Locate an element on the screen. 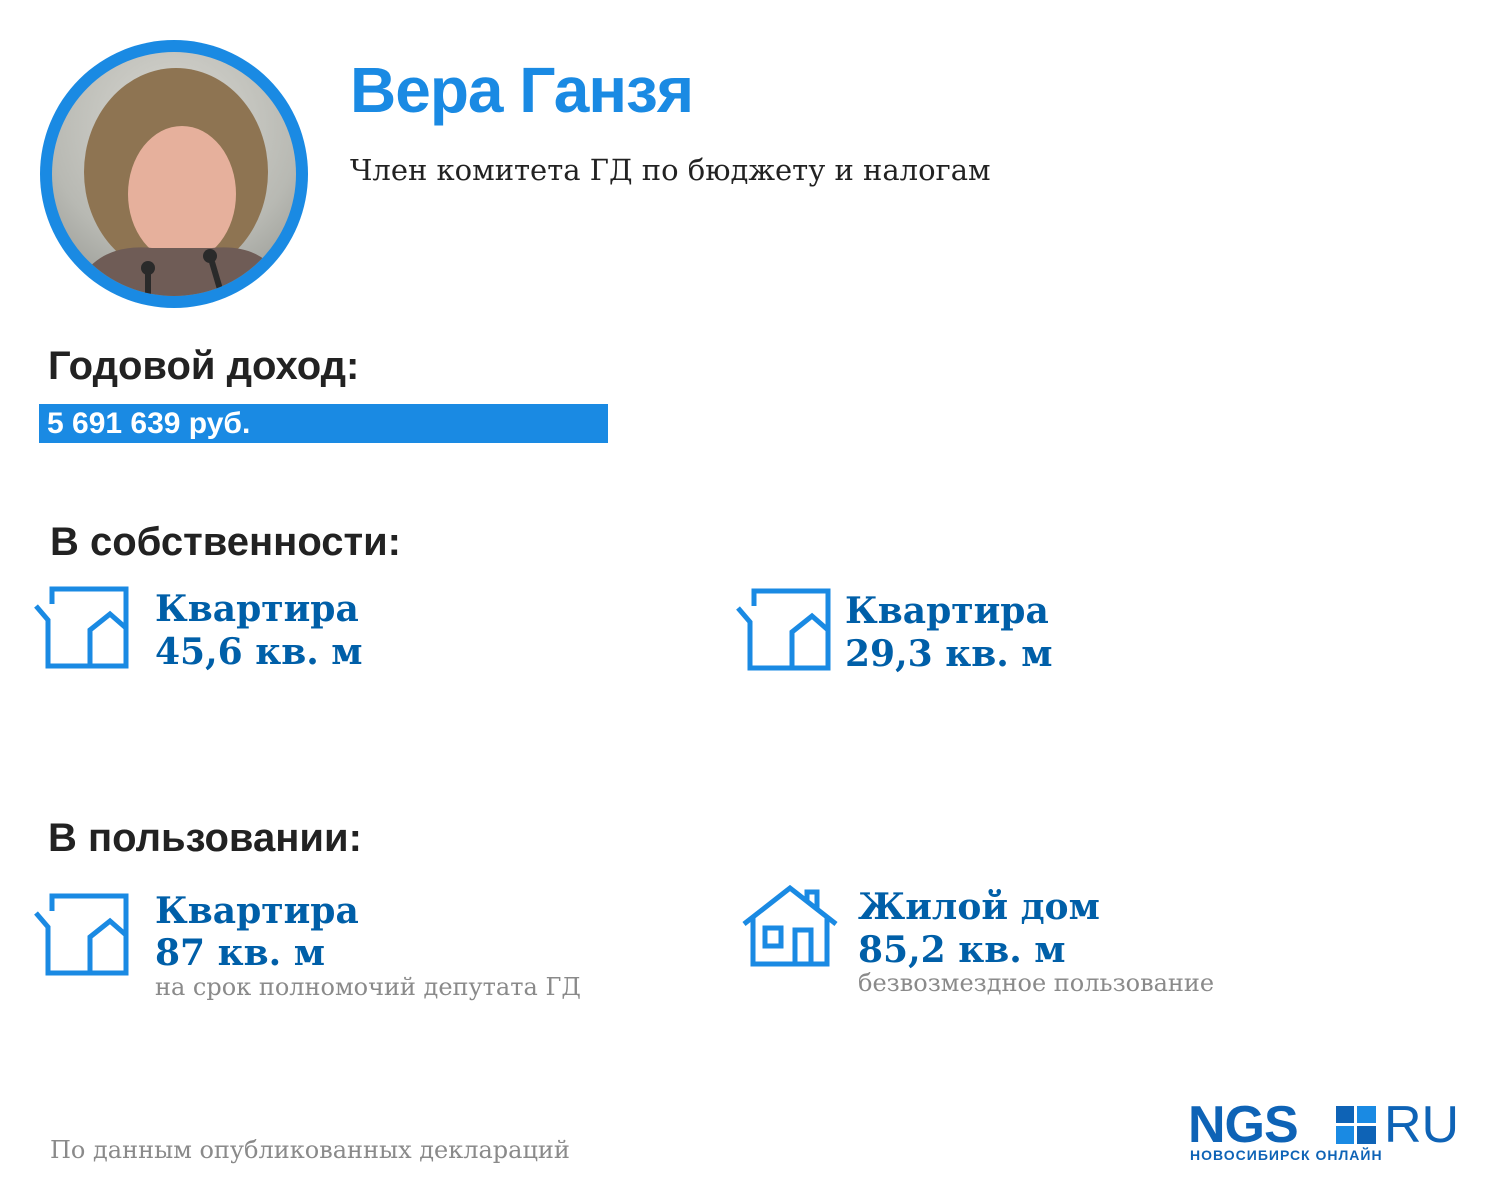 This screenshot has height=1200, width=1500. used-item-1-type: Квартира is located at coordinates (257, 911).